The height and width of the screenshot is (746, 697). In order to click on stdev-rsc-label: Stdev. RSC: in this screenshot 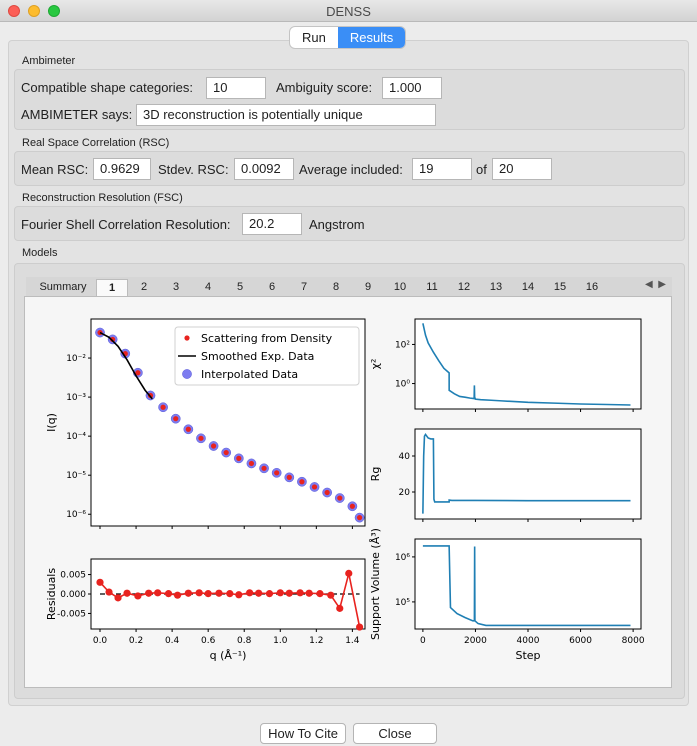, I will do `click(193, 169)`.